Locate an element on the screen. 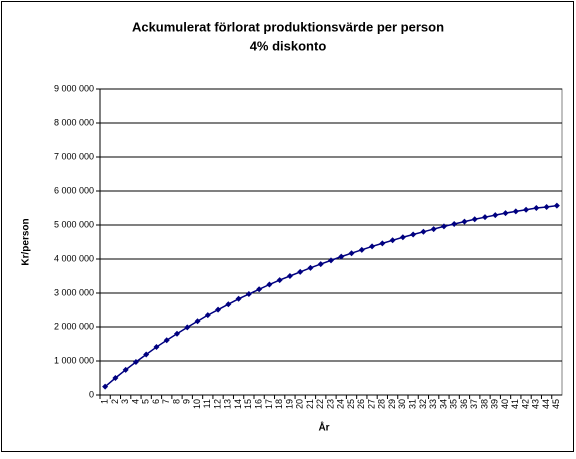 This screenshot has width=576, height=459. x-tick-label: 29 is located at coordinates (392, 404).